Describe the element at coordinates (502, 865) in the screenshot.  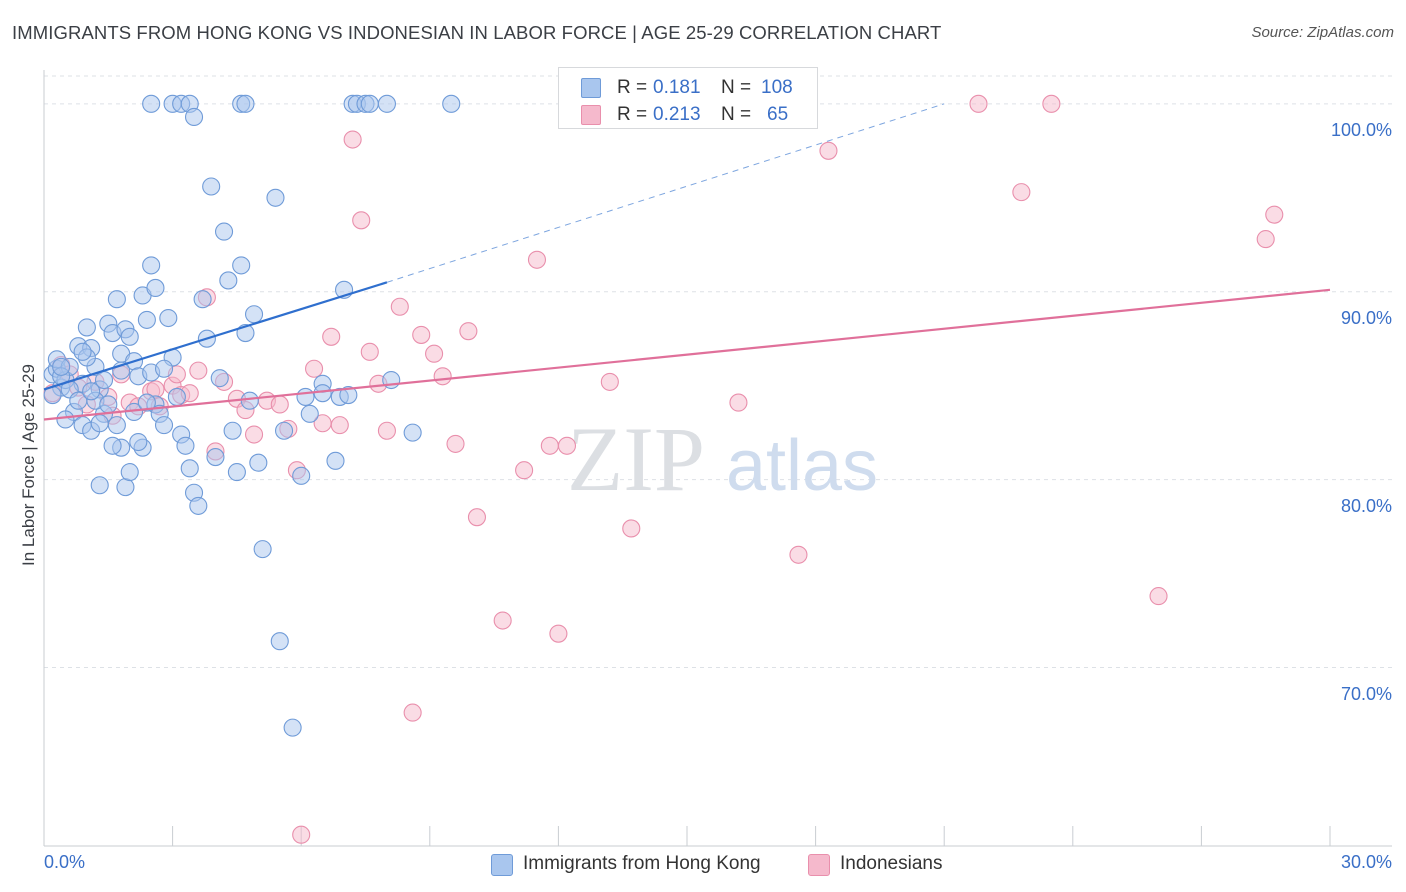
I see `bottom-legend-swatch-blue` at that location.